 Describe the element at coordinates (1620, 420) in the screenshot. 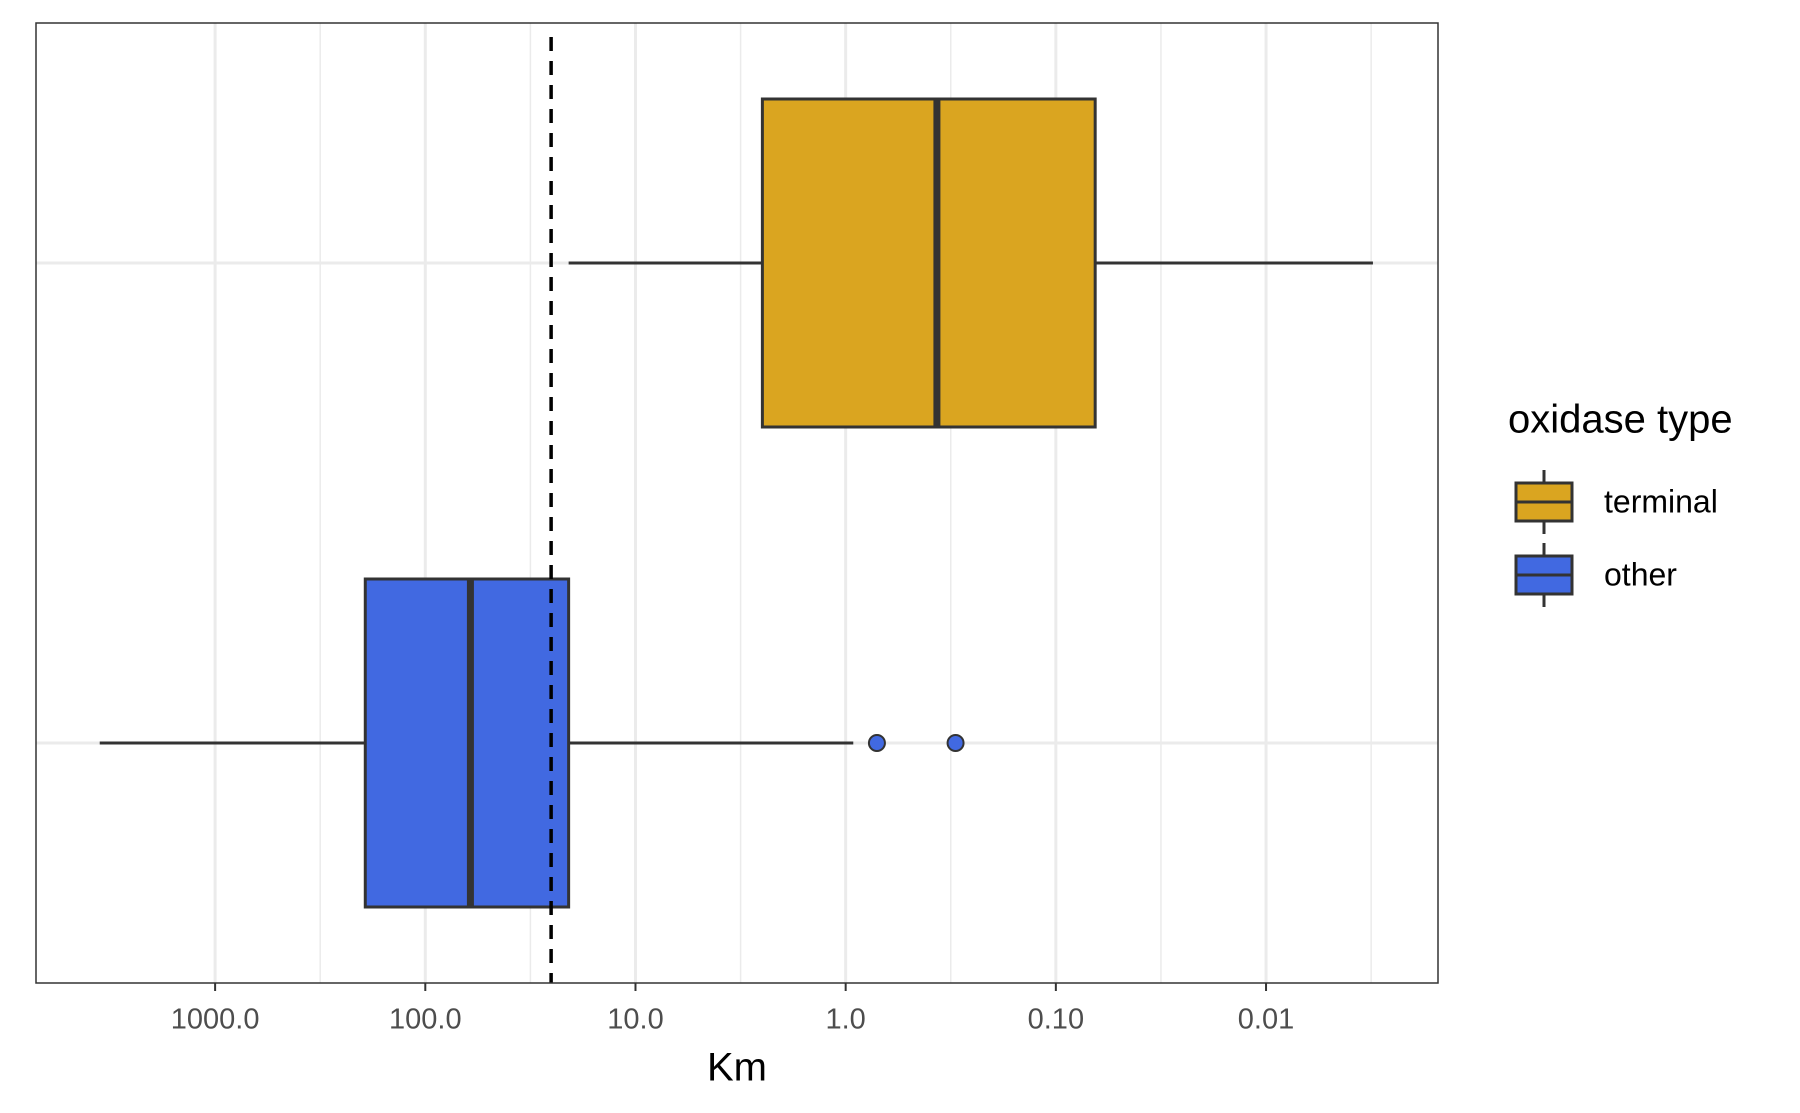

I see `legend-title: oxidase type` at that location.